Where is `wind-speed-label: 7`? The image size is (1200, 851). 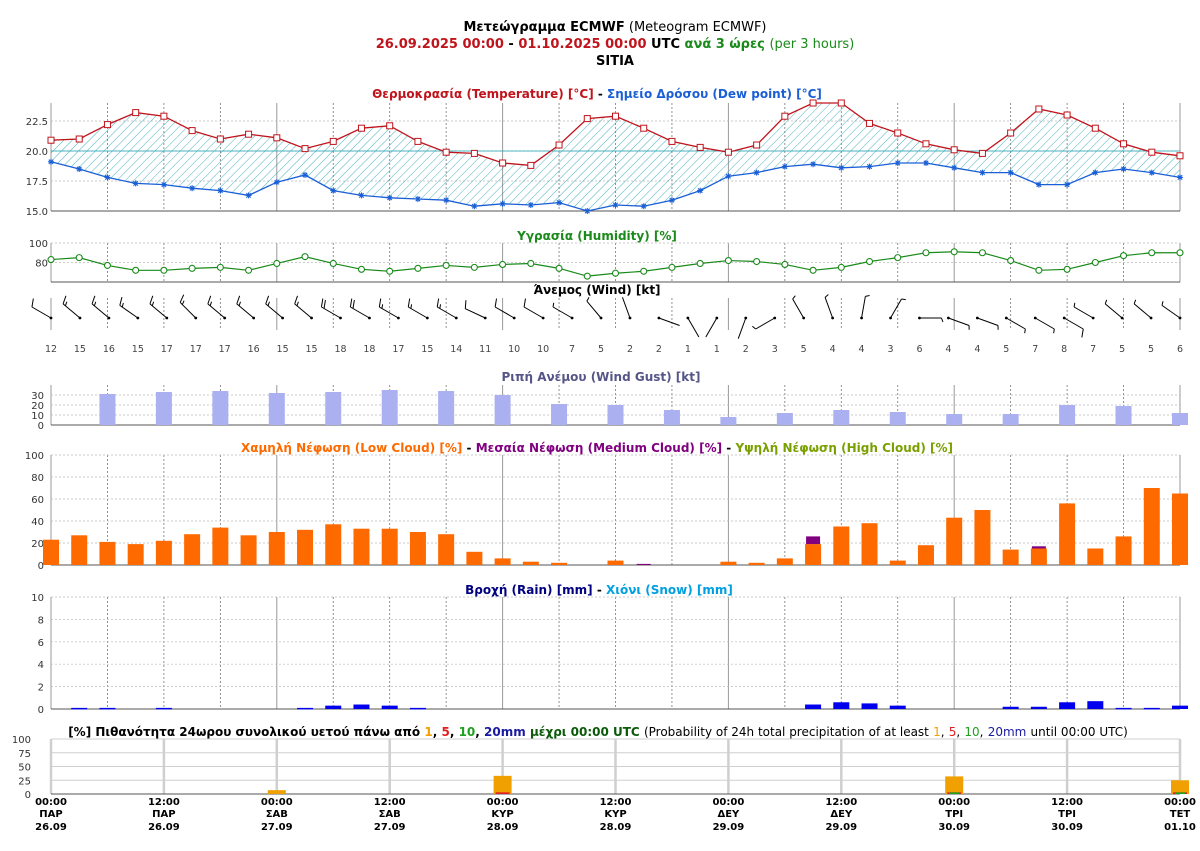
wind-speed-label: 7 is located at coordinates (1035, 349).